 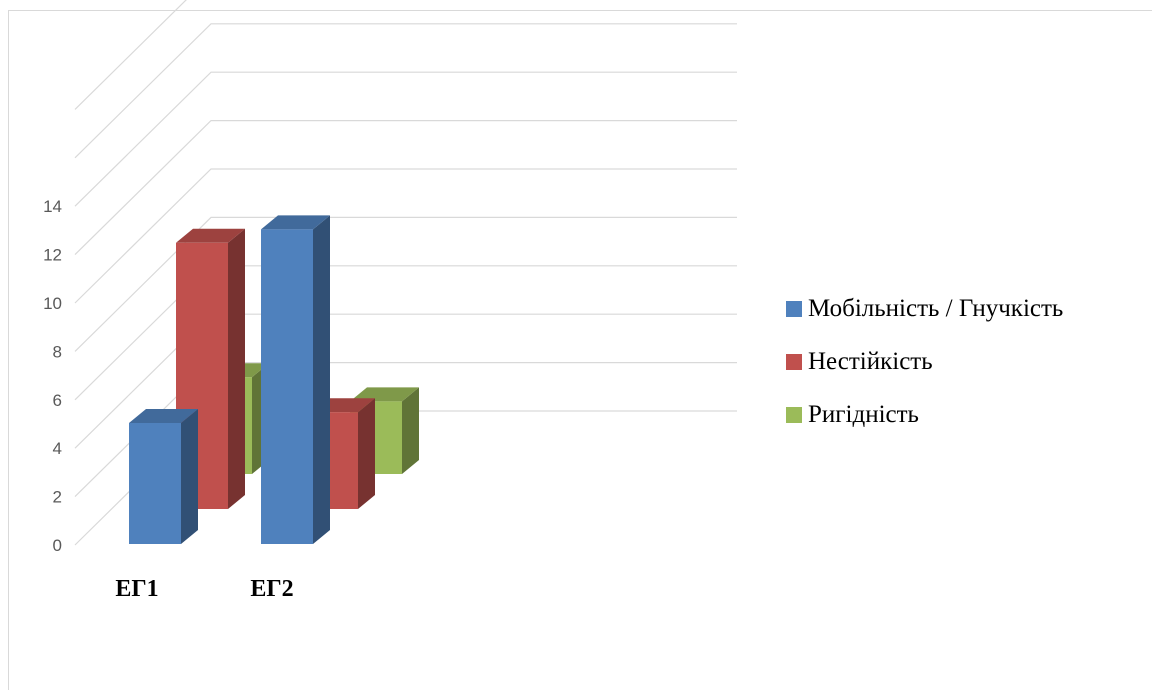 I want to click on y-tick-label: 12, so click(x=52, y=255).